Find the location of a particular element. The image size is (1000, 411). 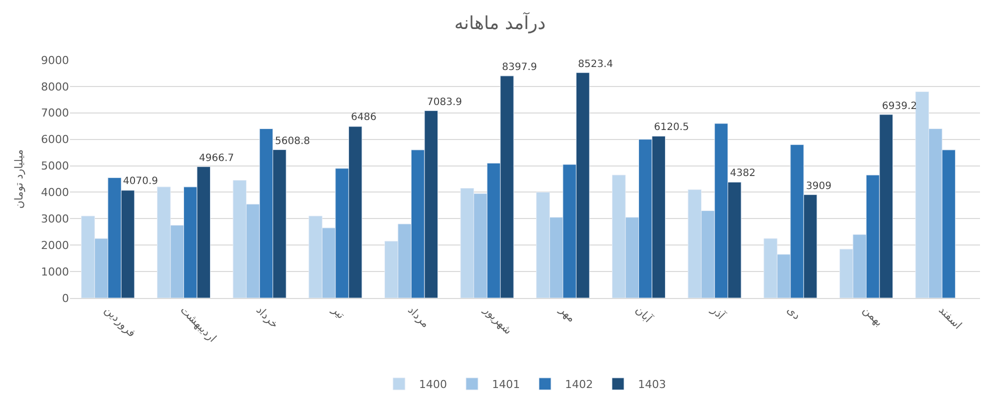

data-label: 7083.9 is located at coordinates (444, 102).